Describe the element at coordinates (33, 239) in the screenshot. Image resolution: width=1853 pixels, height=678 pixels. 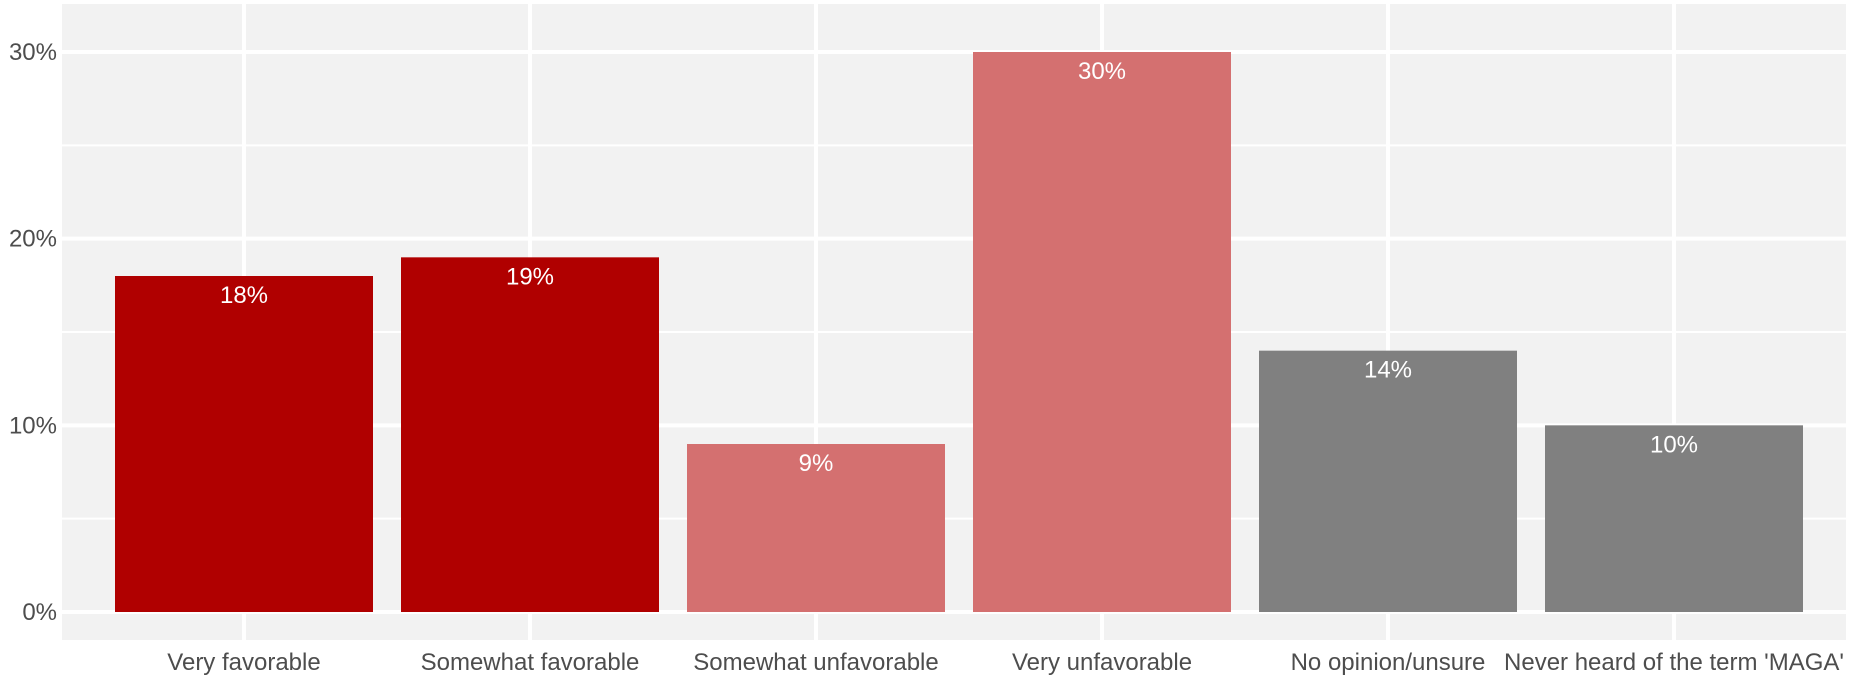
I see `y-tick-label: 20%` at that location.